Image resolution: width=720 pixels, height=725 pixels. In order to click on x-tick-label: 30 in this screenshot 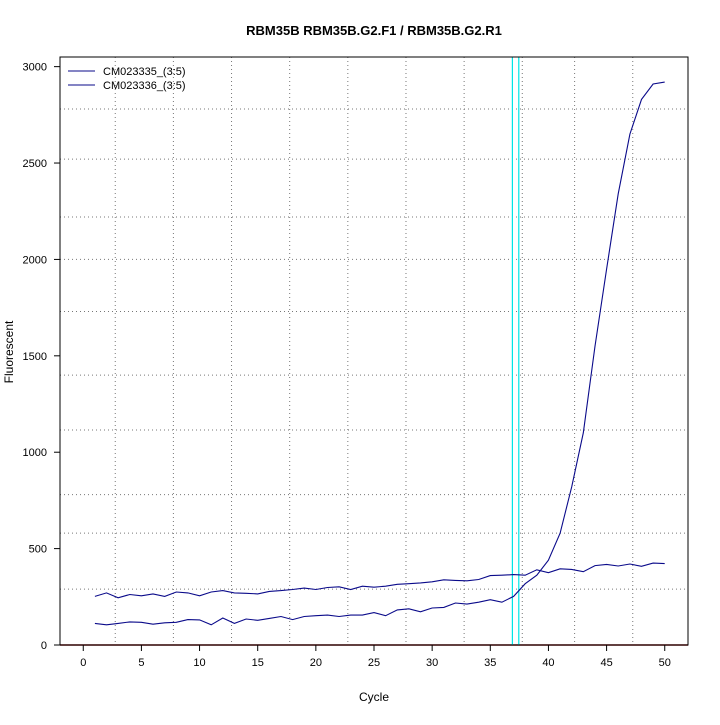, I will do `click(432, 663)`.